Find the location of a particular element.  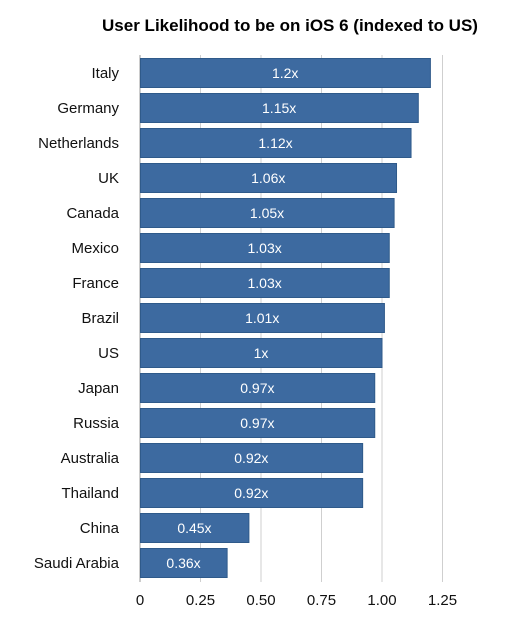

category-label: Thailand is located at coordinates (90, 493).